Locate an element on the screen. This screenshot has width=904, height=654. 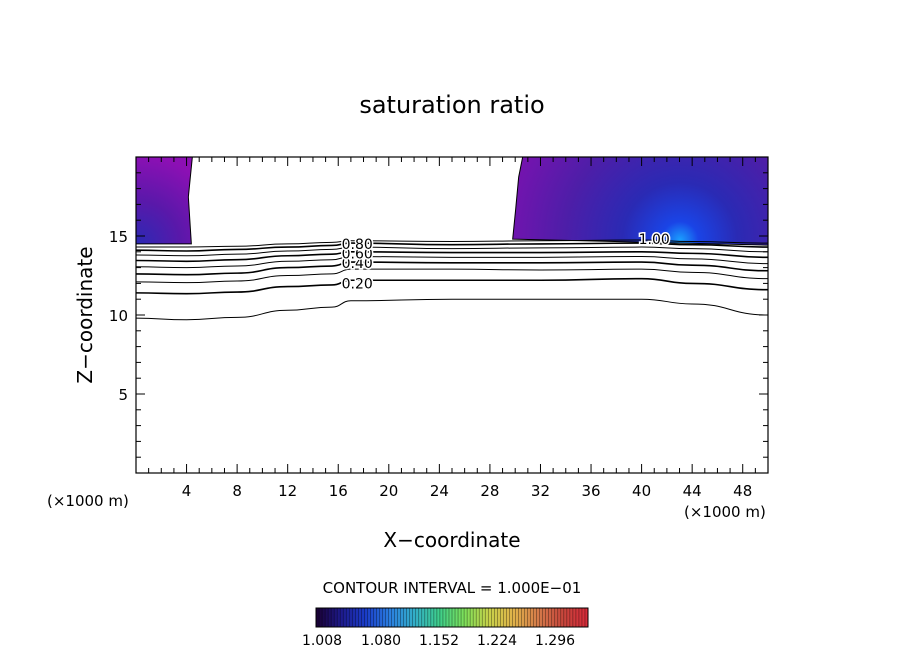
shaded-regions is located at coordinates (452, 201).